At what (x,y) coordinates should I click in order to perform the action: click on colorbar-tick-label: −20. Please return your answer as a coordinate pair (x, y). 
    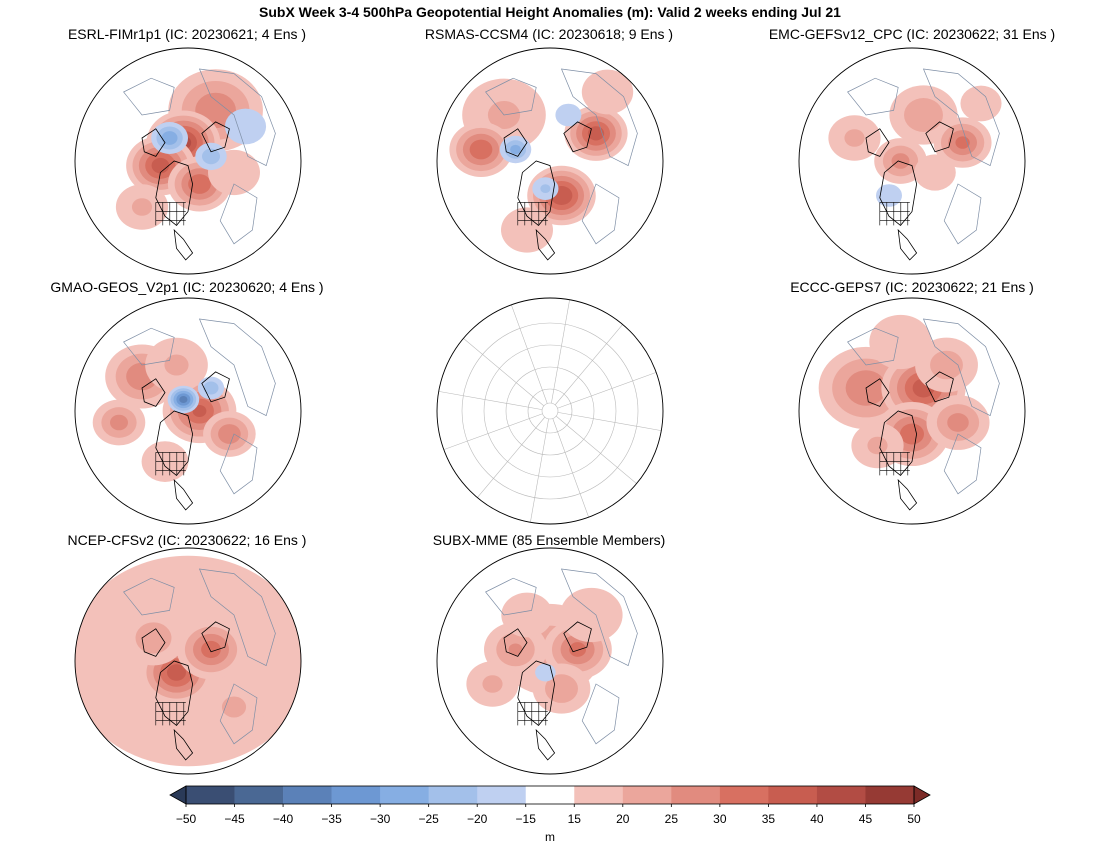
    Looking at the image, I should click on (477, 819).